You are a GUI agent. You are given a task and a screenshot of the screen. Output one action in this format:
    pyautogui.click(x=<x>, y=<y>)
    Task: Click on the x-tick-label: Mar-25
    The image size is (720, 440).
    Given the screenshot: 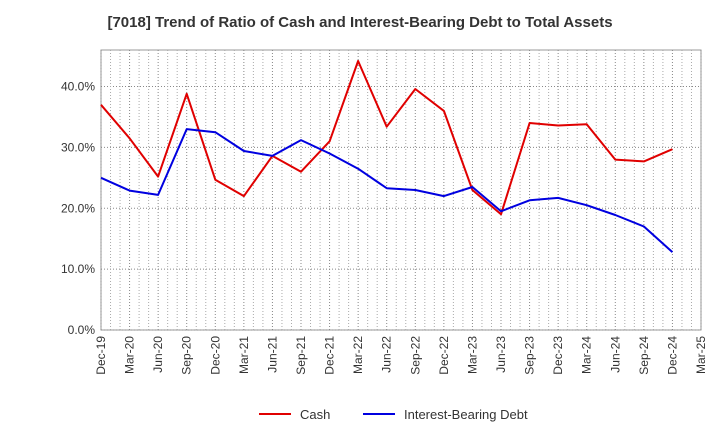 What is the action you would take?
    pyautogui.click(x=701, y=355)
    